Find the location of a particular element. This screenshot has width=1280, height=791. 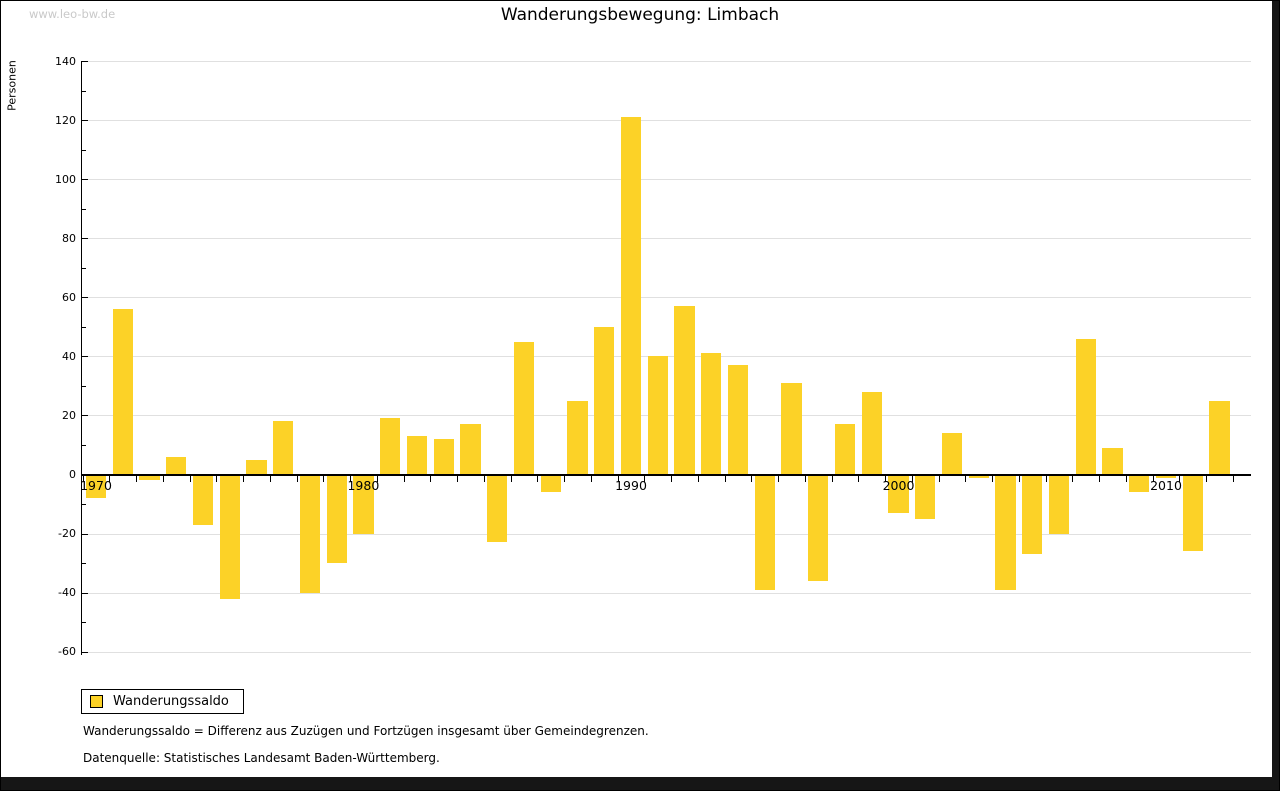

bar-1970 is located at coordinates (96, 486).